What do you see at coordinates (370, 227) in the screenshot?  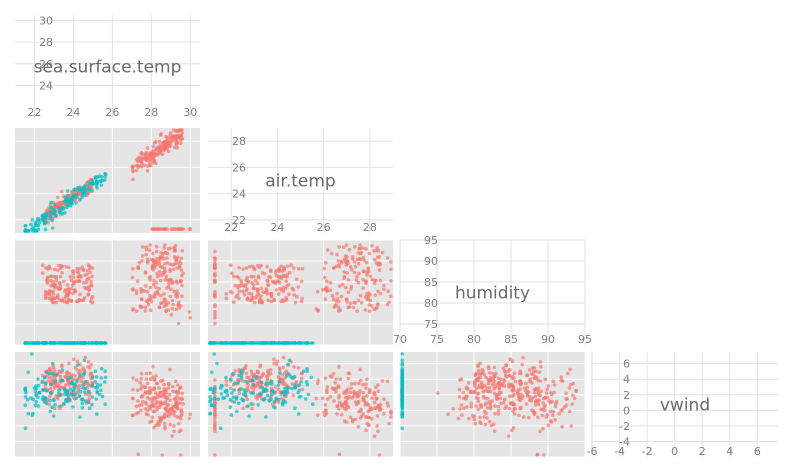 I see `x-tick-label: 28` at bounding box center [370, 227].